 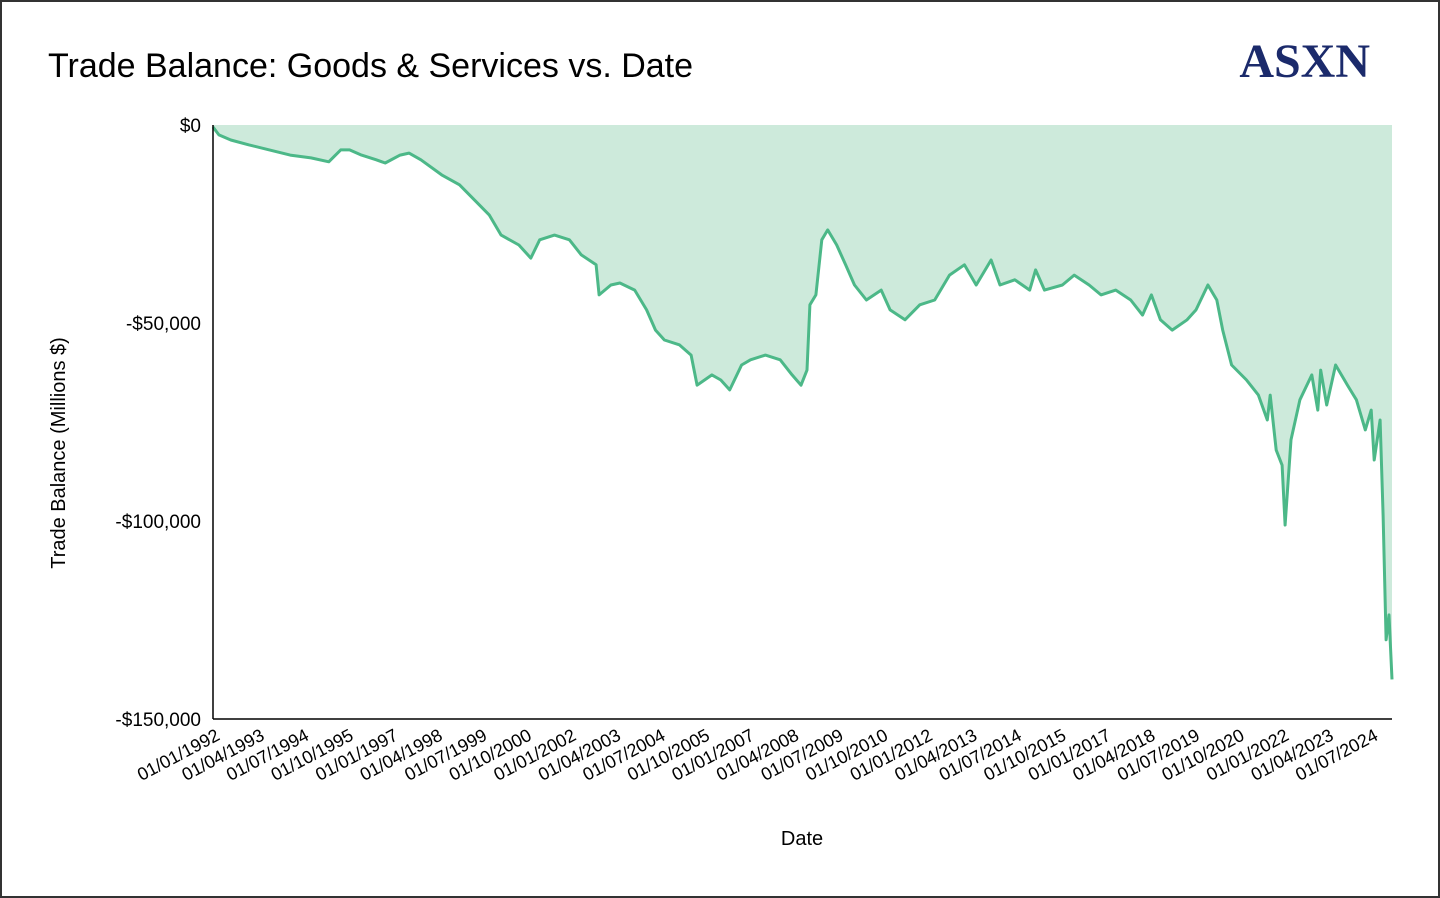 I want to click on asxn-logo: ASXN, so click(x=1304, y=61).